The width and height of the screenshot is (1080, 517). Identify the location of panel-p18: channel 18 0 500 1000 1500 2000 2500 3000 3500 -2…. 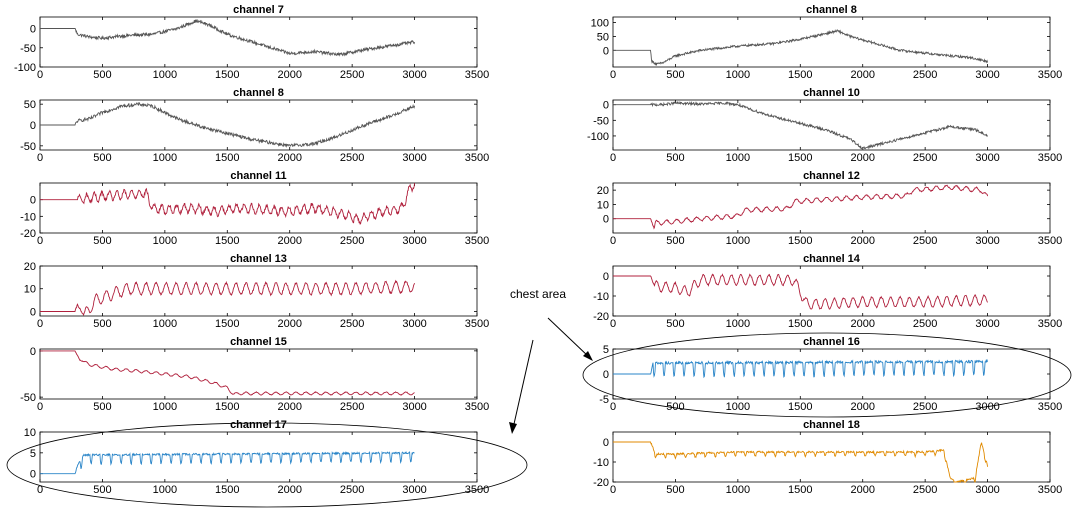
(827, 457).